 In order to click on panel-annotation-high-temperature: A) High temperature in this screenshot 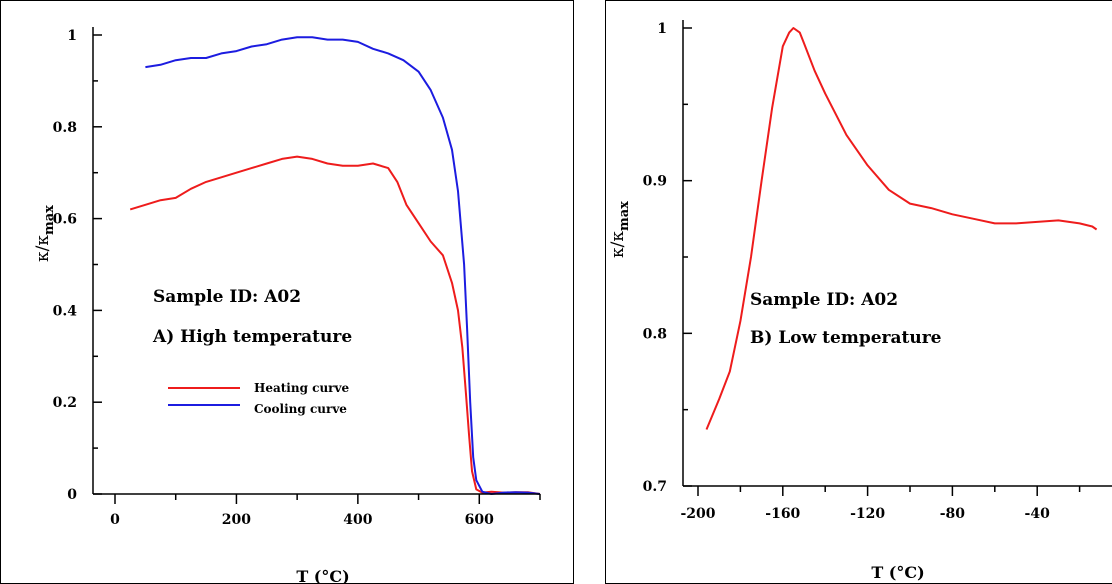, I will do `click(252, 337)`.